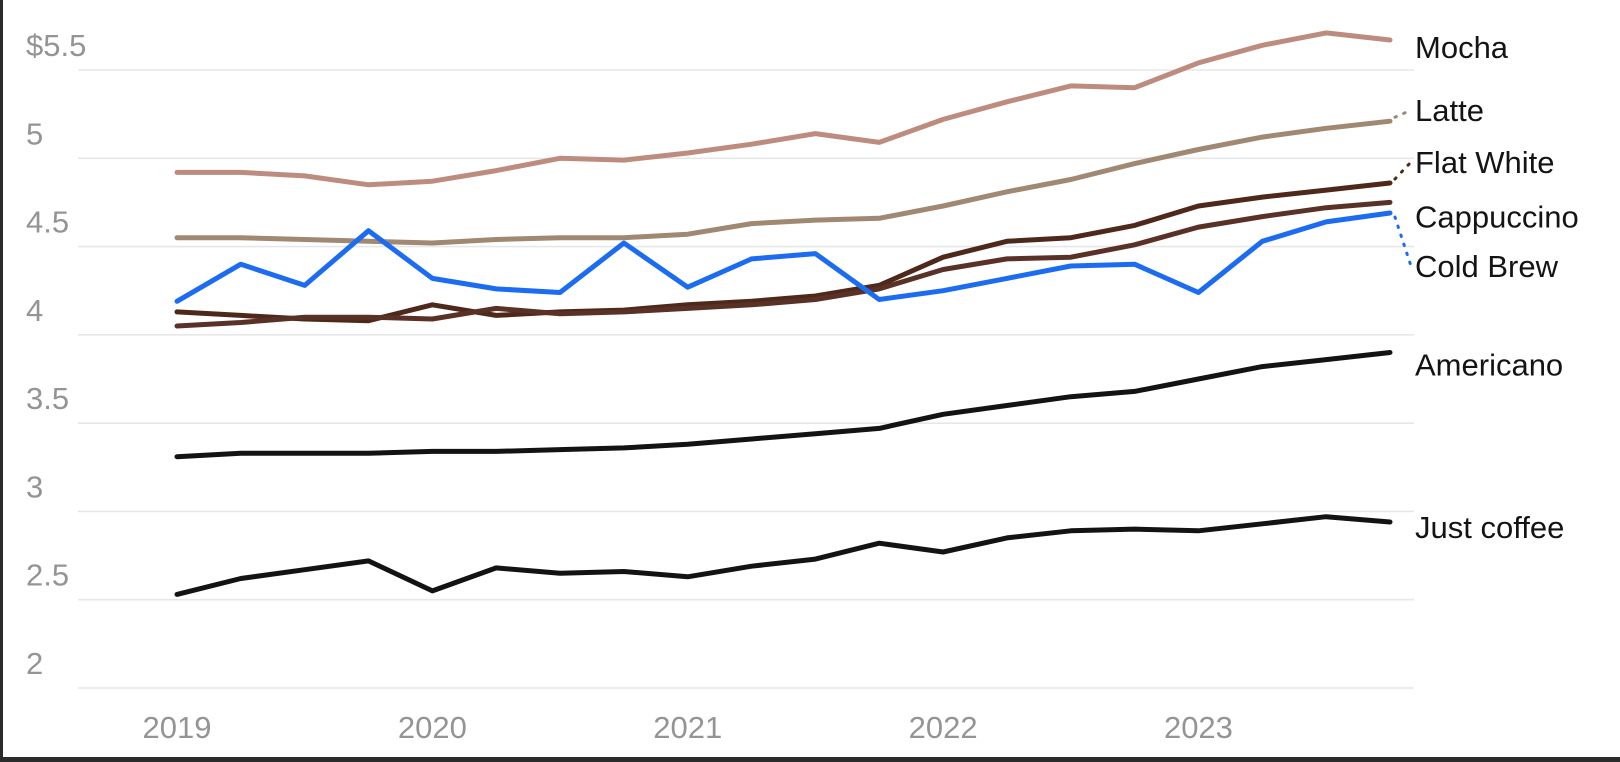 The width and height of the screenshot is (1620, 762). Describe the element at coordinates (1489, 527) in the screenshot. I see `series-label-just-coffee: Just coffee` at that location.